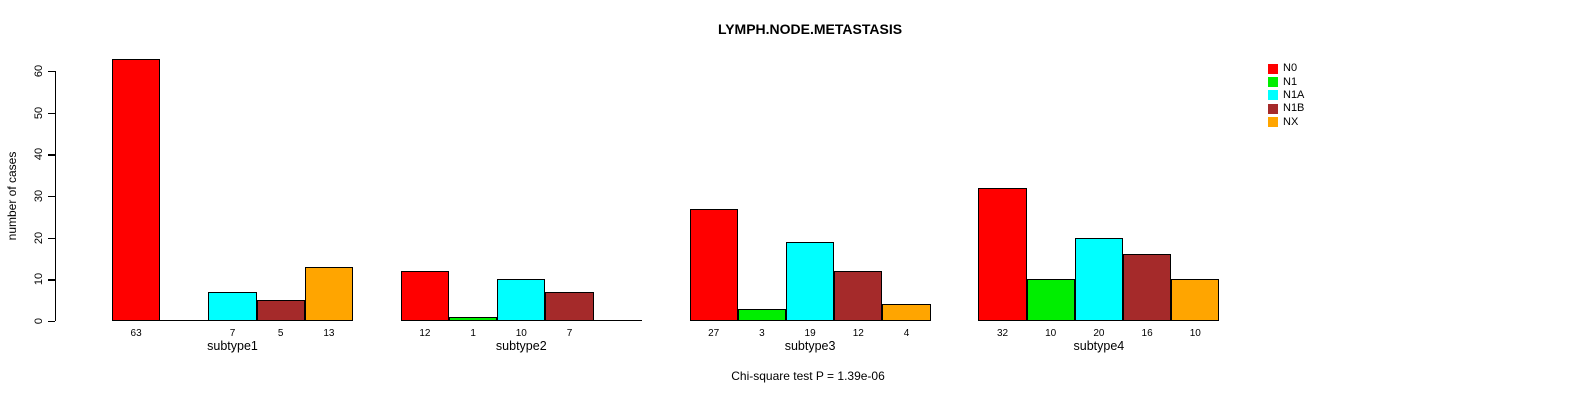 The width and height of the screenshot is (1590, 400). I want to click on legend-label: NX, so click(1291, 121).